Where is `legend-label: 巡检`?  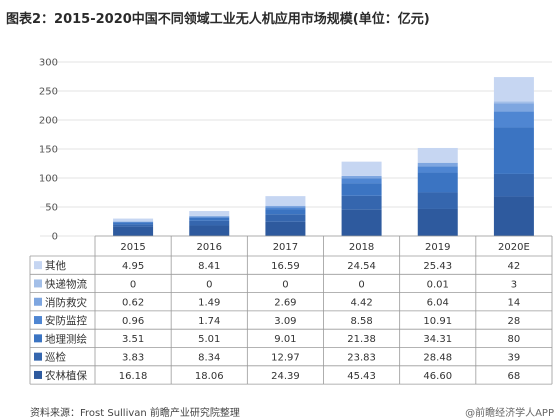 legend-label: 巡检 is located at coordinates (55, 357).